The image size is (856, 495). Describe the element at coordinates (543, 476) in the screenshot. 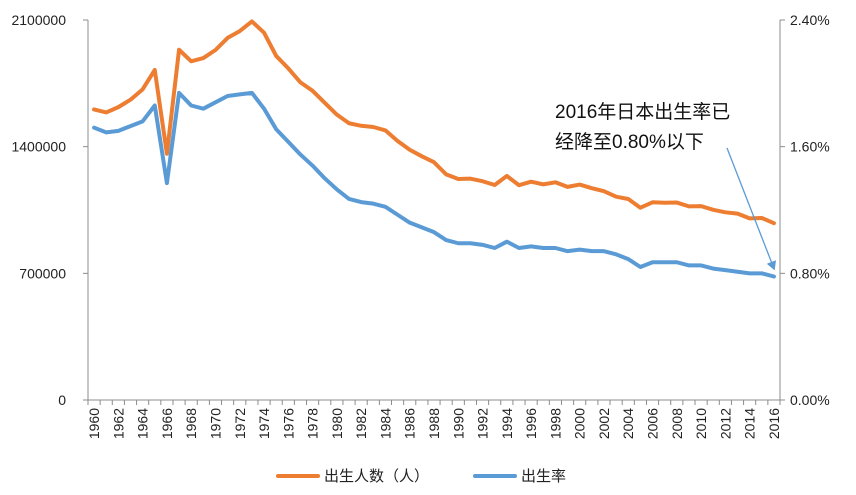

I see `legend-label-birth-rate: 出生率` at that location.